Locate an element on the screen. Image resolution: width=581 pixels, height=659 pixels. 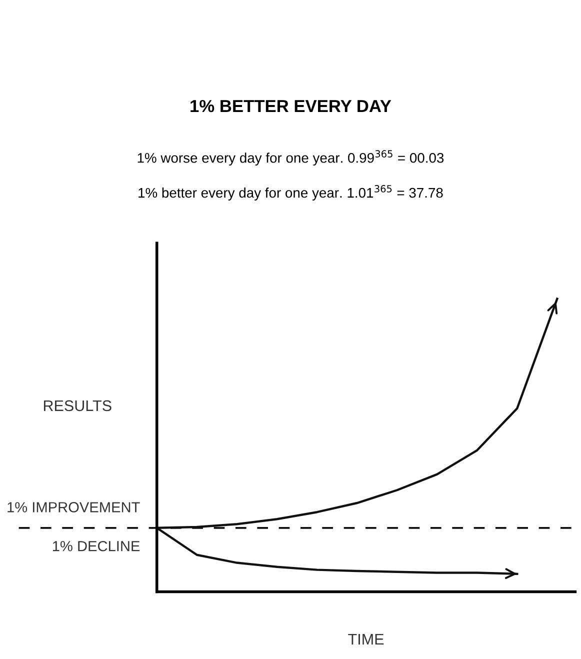
y-axis-title: RESULTS is located at coordinates (78, 406).